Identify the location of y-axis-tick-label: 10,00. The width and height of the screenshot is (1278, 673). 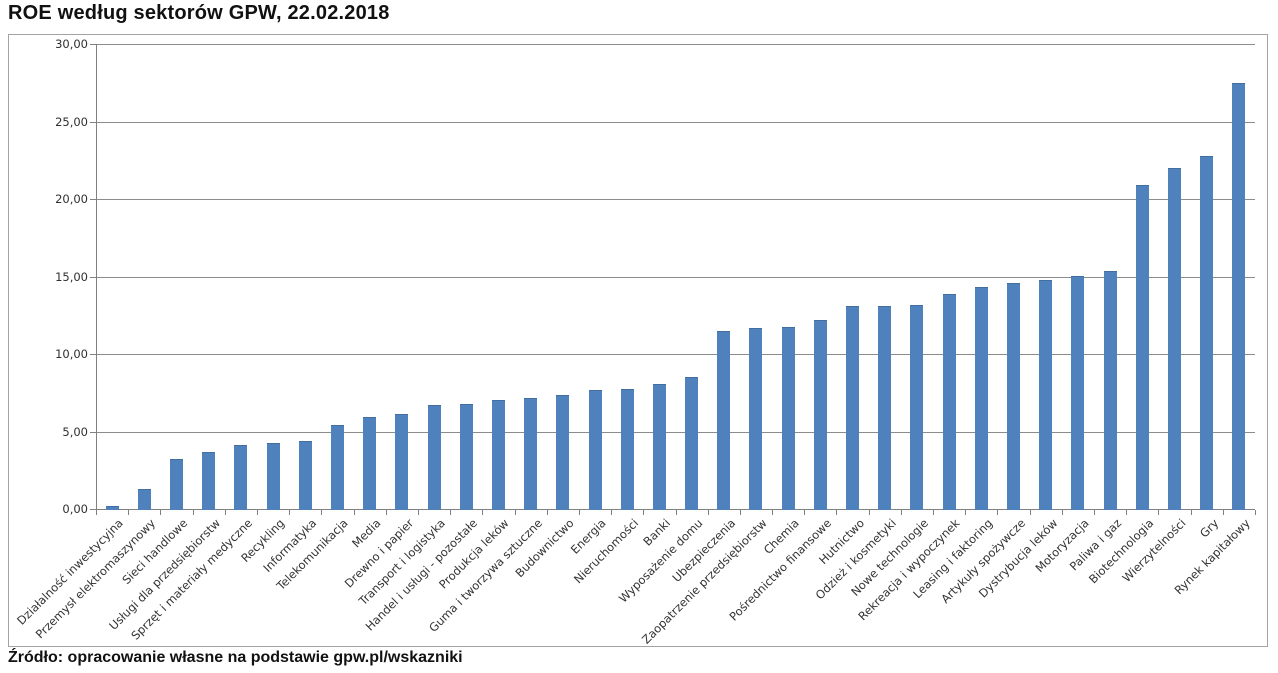
(71, 354).